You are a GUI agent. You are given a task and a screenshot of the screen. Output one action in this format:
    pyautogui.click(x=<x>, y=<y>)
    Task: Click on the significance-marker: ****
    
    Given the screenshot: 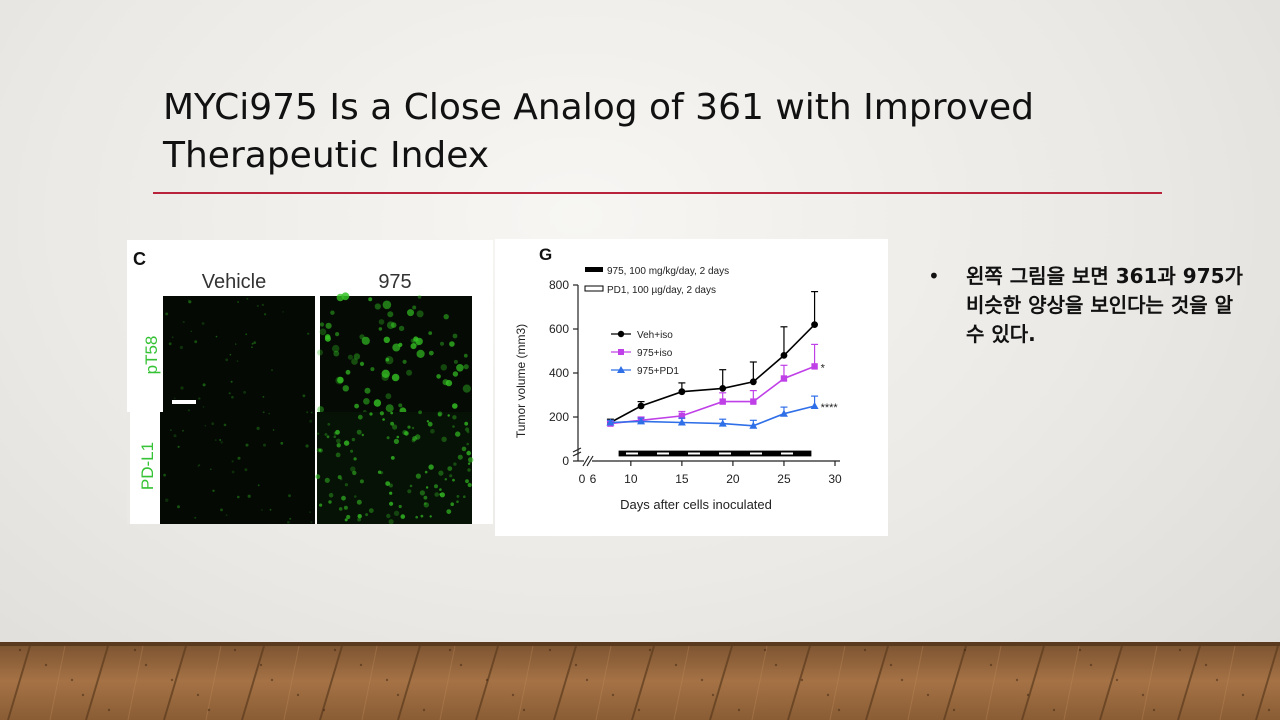 What is the action you would take?
    pyautogui.click(x=830, y=408)
    